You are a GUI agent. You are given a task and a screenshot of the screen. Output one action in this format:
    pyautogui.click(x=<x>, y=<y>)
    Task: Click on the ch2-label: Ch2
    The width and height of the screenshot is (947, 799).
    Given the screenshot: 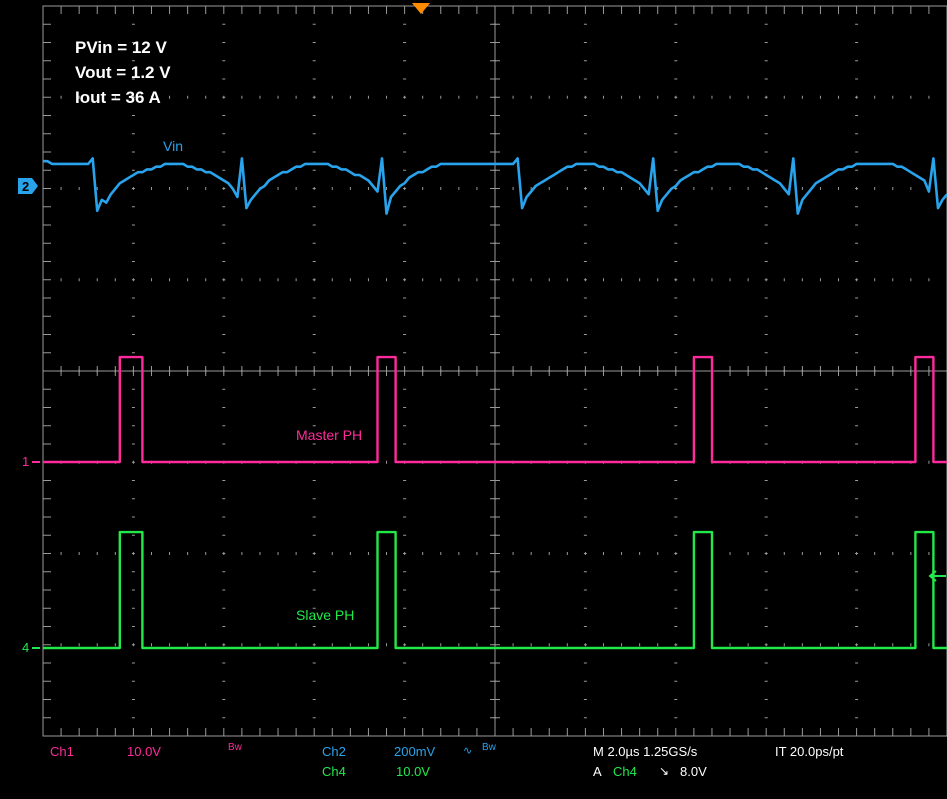 What is the action you would take?
    pyautogui.click(x=334, y=751)
    